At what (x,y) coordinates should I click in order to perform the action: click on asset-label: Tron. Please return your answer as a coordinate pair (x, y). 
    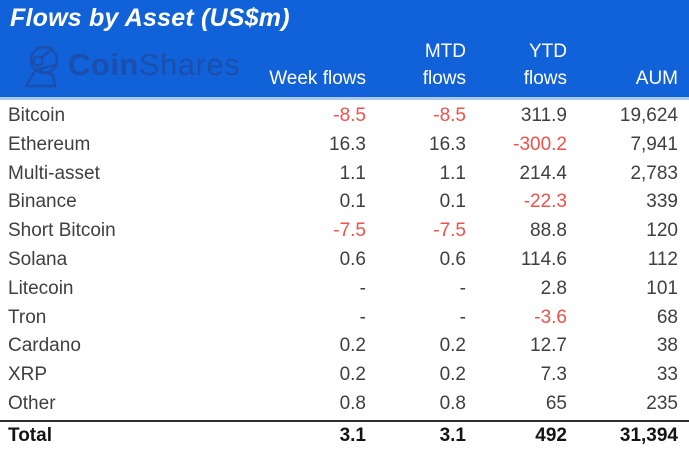
    Looking at the image, I should click on (27, 317).